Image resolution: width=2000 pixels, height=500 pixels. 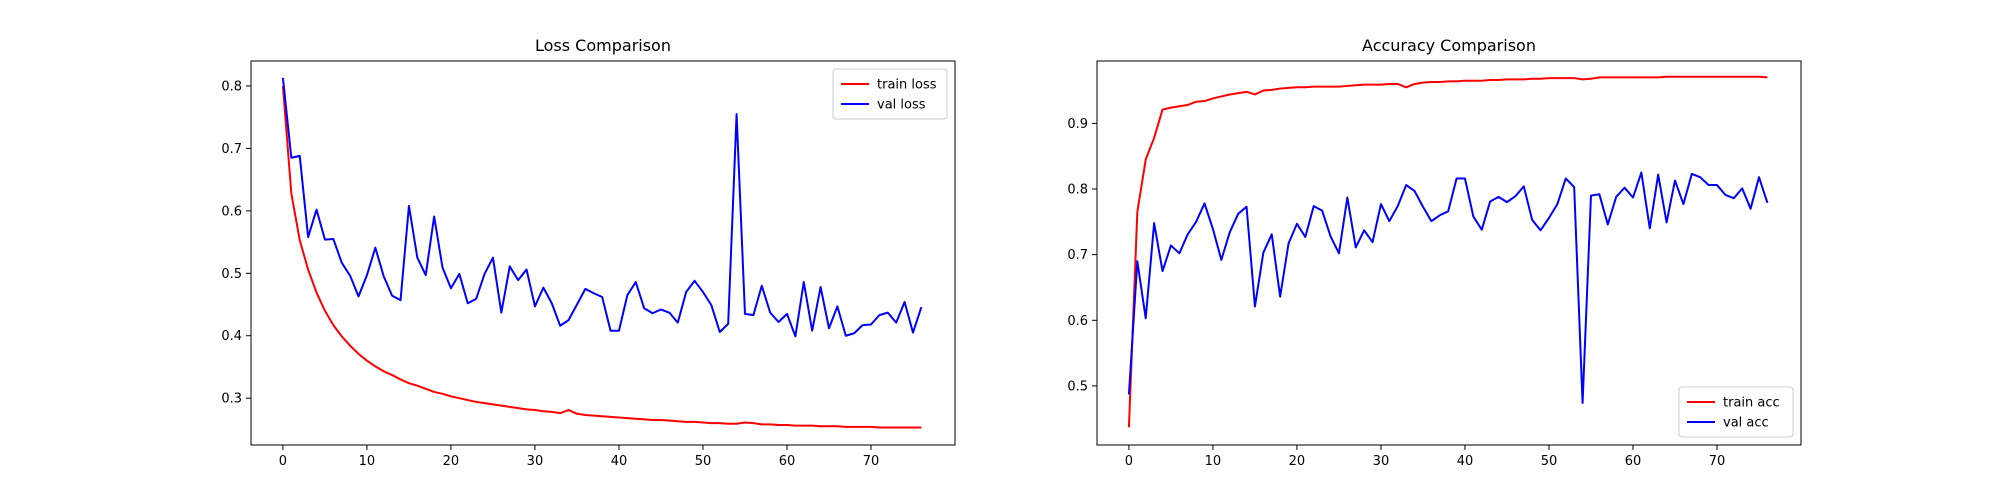 I want to click on legend-label-val-acc: val acc, so click(x=1746, y=423).